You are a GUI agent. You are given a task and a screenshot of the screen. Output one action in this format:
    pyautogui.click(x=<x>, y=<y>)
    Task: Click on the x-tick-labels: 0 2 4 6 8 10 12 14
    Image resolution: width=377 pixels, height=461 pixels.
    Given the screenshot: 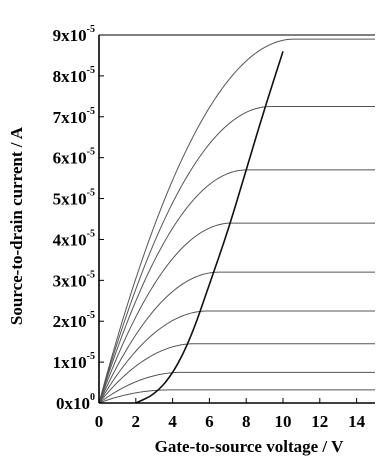 What is the action you would take?
    pyautogui.click(x=230, y=421)
    